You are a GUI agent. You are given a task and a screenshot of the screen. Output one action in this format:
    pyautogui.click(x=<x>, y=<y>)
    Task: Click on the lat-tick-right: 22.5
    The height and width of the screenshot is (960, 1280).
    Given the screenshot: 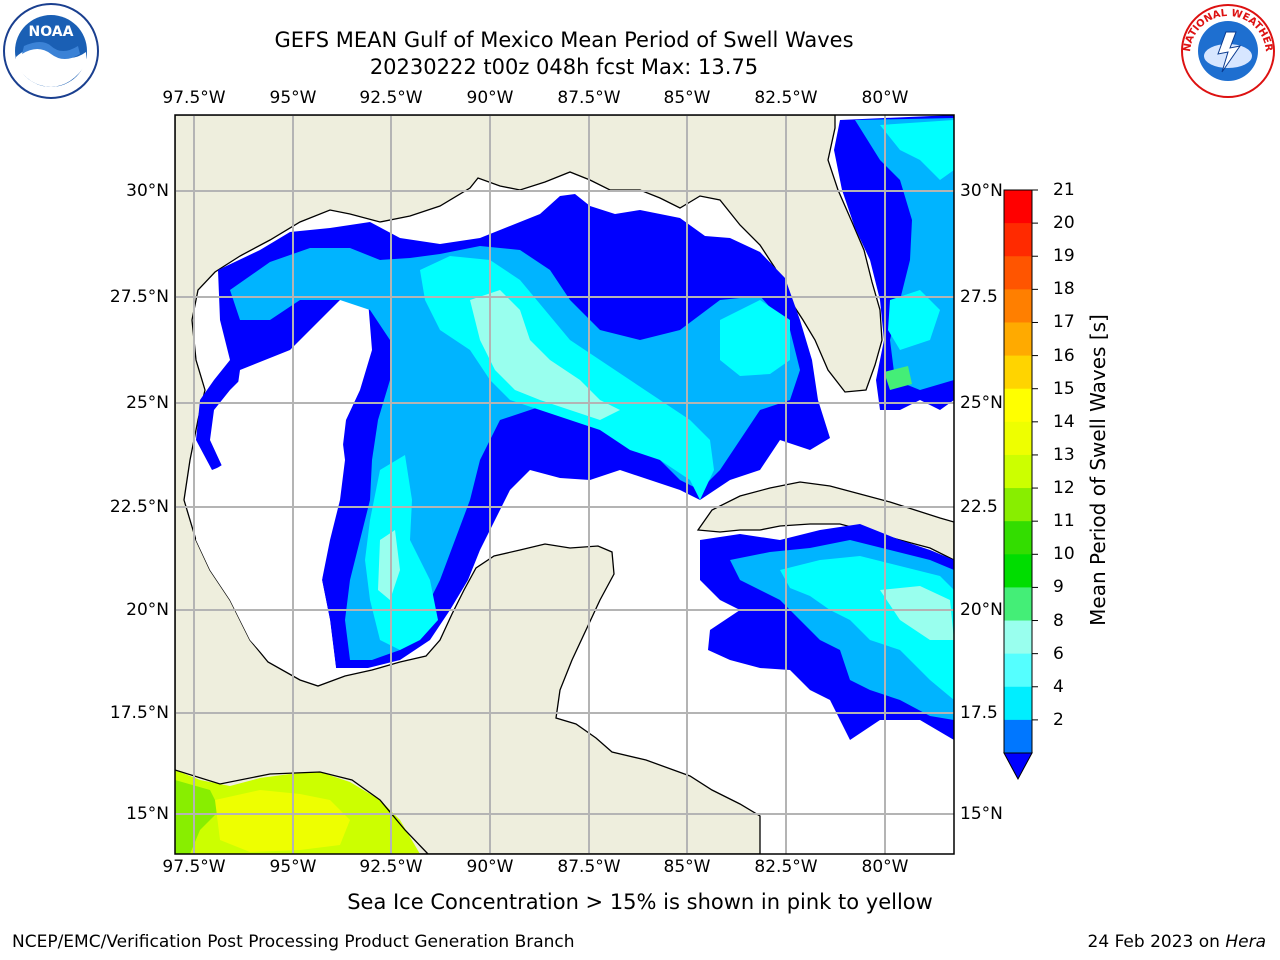 What is the action you would take?
    pyautogui.click(x=979, y=507)
    